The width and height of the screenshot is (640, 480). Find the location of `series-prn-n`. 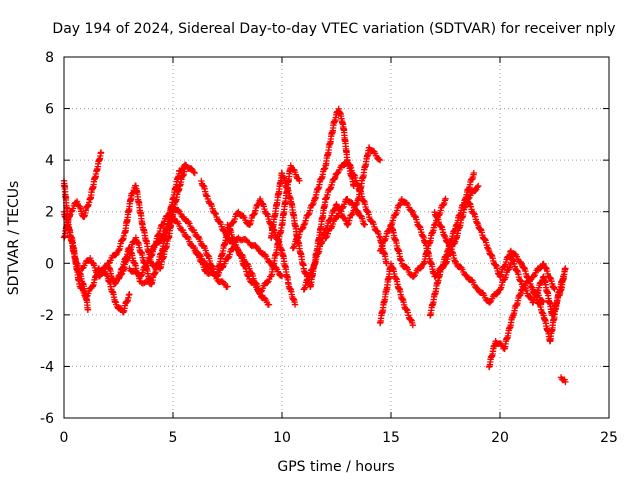

series-prn-n is located at coordinates (342, 218).